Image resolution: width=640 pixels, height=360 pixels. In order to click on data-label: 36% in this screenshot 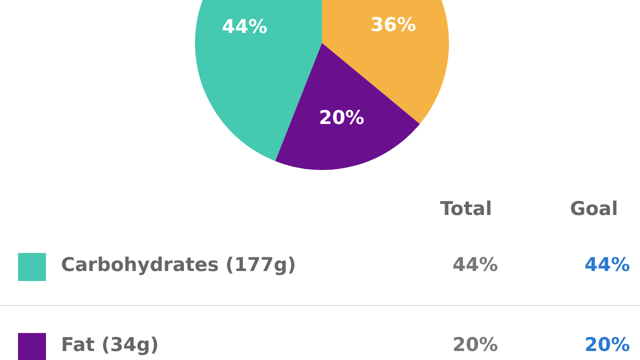, I will do `click(393, 25)`.